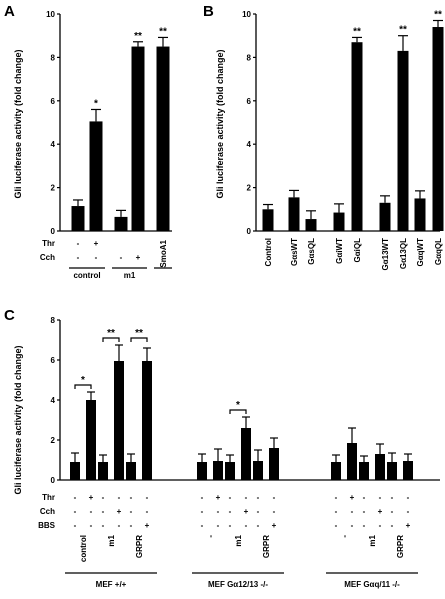 The image size is (445, 599). Describe the element at coordinates (47, 257) in the screenshot. I see `panel-a-row-label: Cch` at that location.